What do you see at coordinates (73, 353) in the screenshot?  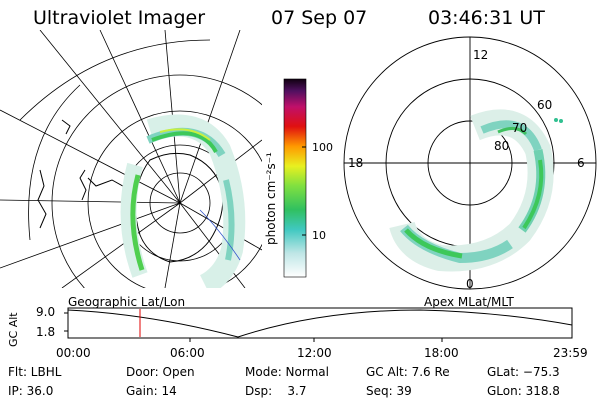 I see `time-tick-label: 00:00` at bounding box center [73, 353].